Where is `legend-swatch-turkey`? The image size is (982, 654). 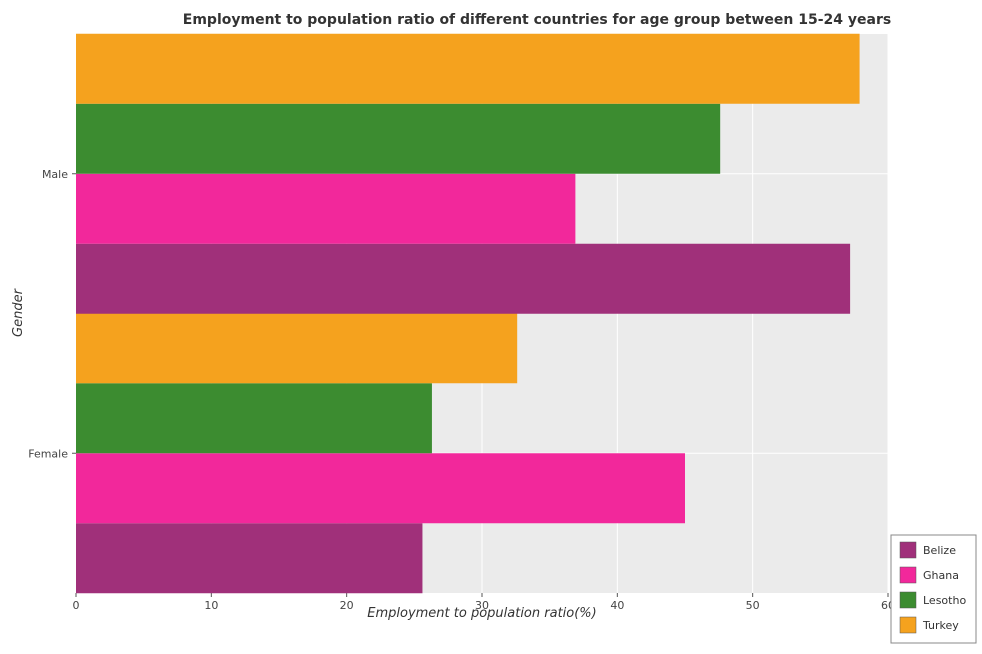 legend-swatch-turkey is located at coordinates (908, 625).